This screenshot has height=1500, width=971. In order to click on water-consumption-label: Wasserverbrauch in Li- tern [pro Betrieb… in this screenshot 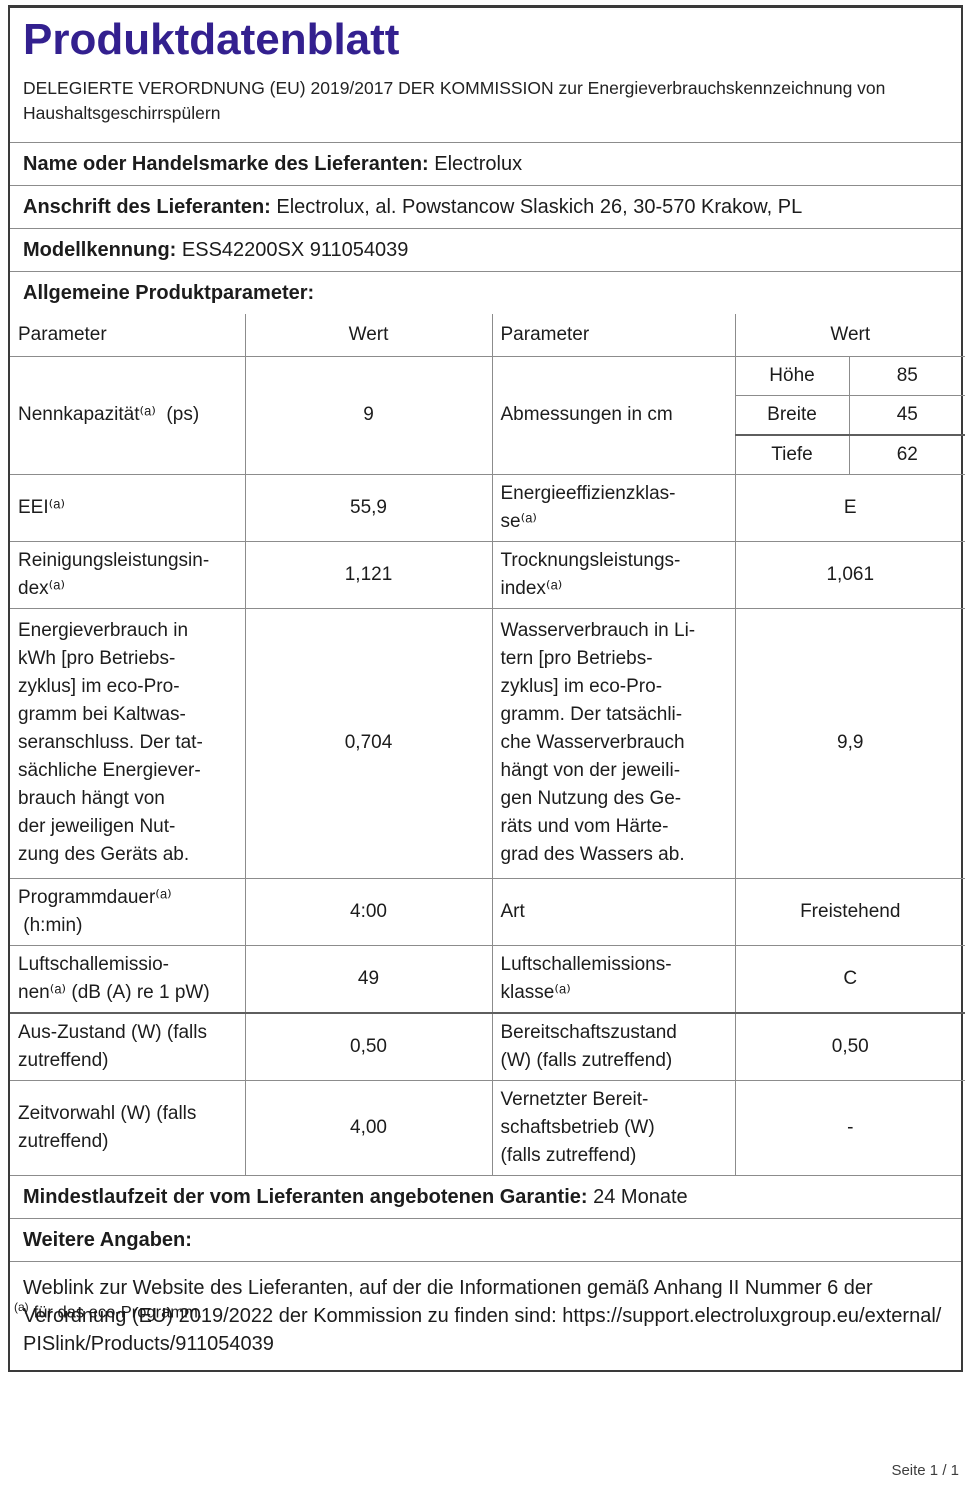, I will do `click(613, 743)`.